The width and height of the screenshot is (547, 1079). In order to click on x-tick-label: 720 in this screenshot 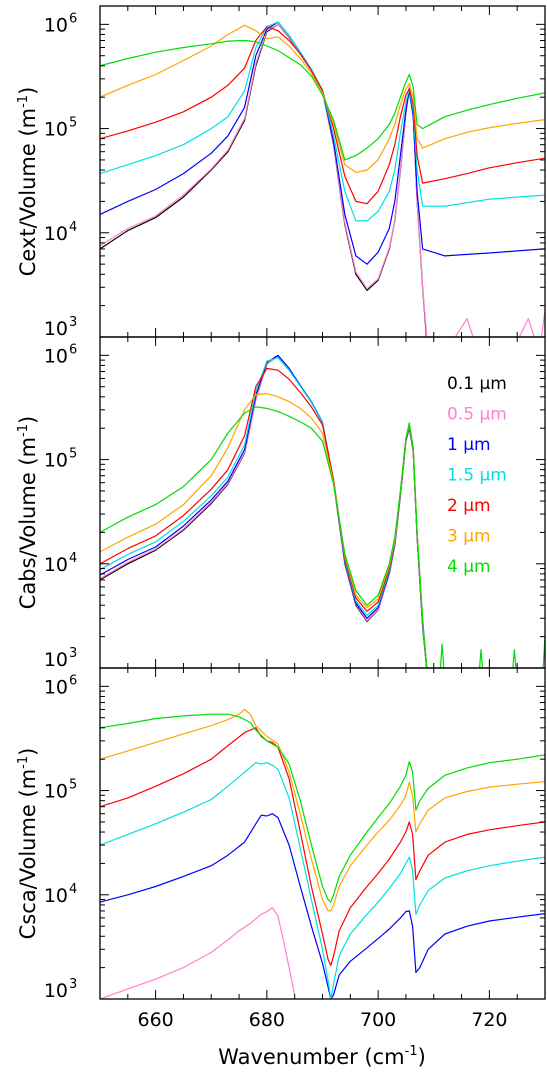, I will do `click(489, 1020)`.